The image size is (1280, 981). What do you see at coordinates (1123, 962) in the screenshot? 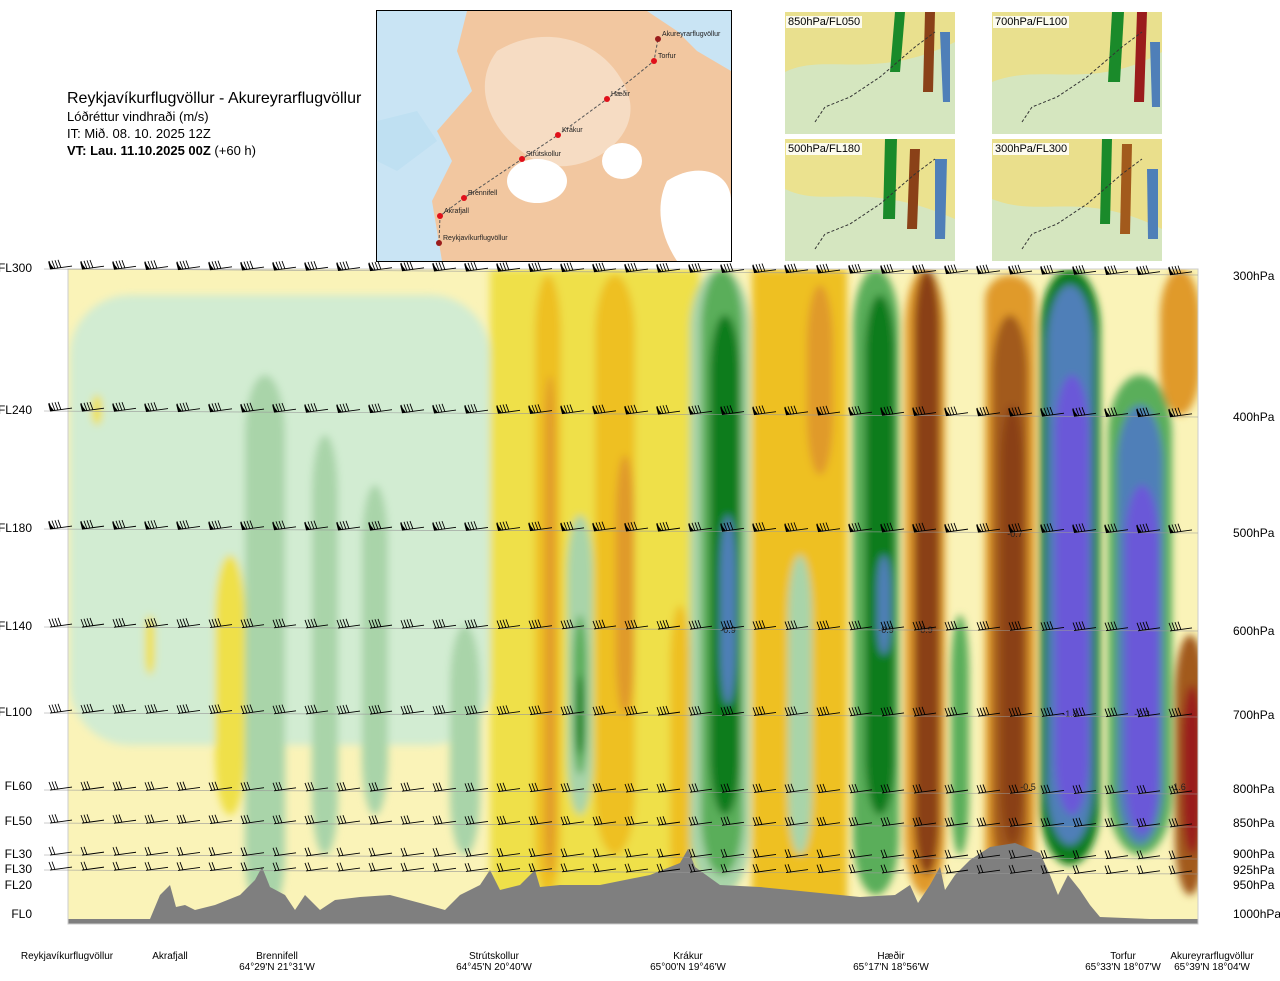
I see `location-label: Torfur 65°33'N 18°07'W` at bounding box center [1123, 962].